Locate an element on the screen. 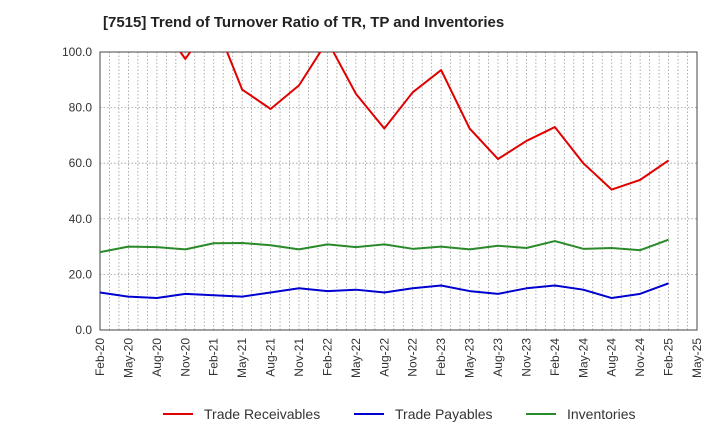 The image size is (720, 440). x-tick-label: Feb-25 is located at coordinates (669, 357).